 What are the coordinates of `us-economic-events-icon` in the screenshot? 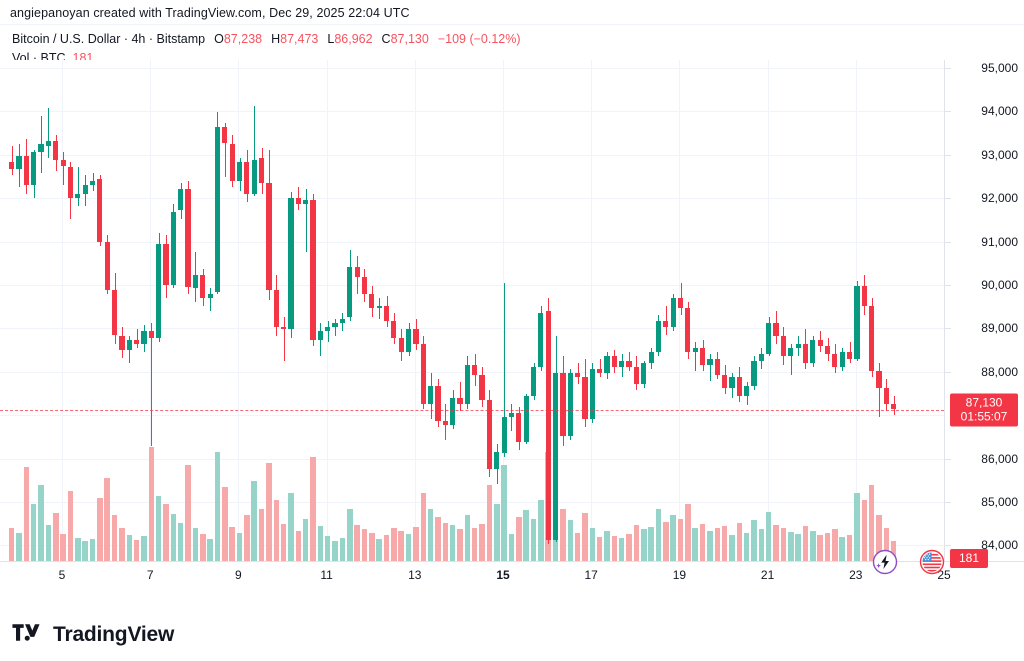 It's located at (932, 562).